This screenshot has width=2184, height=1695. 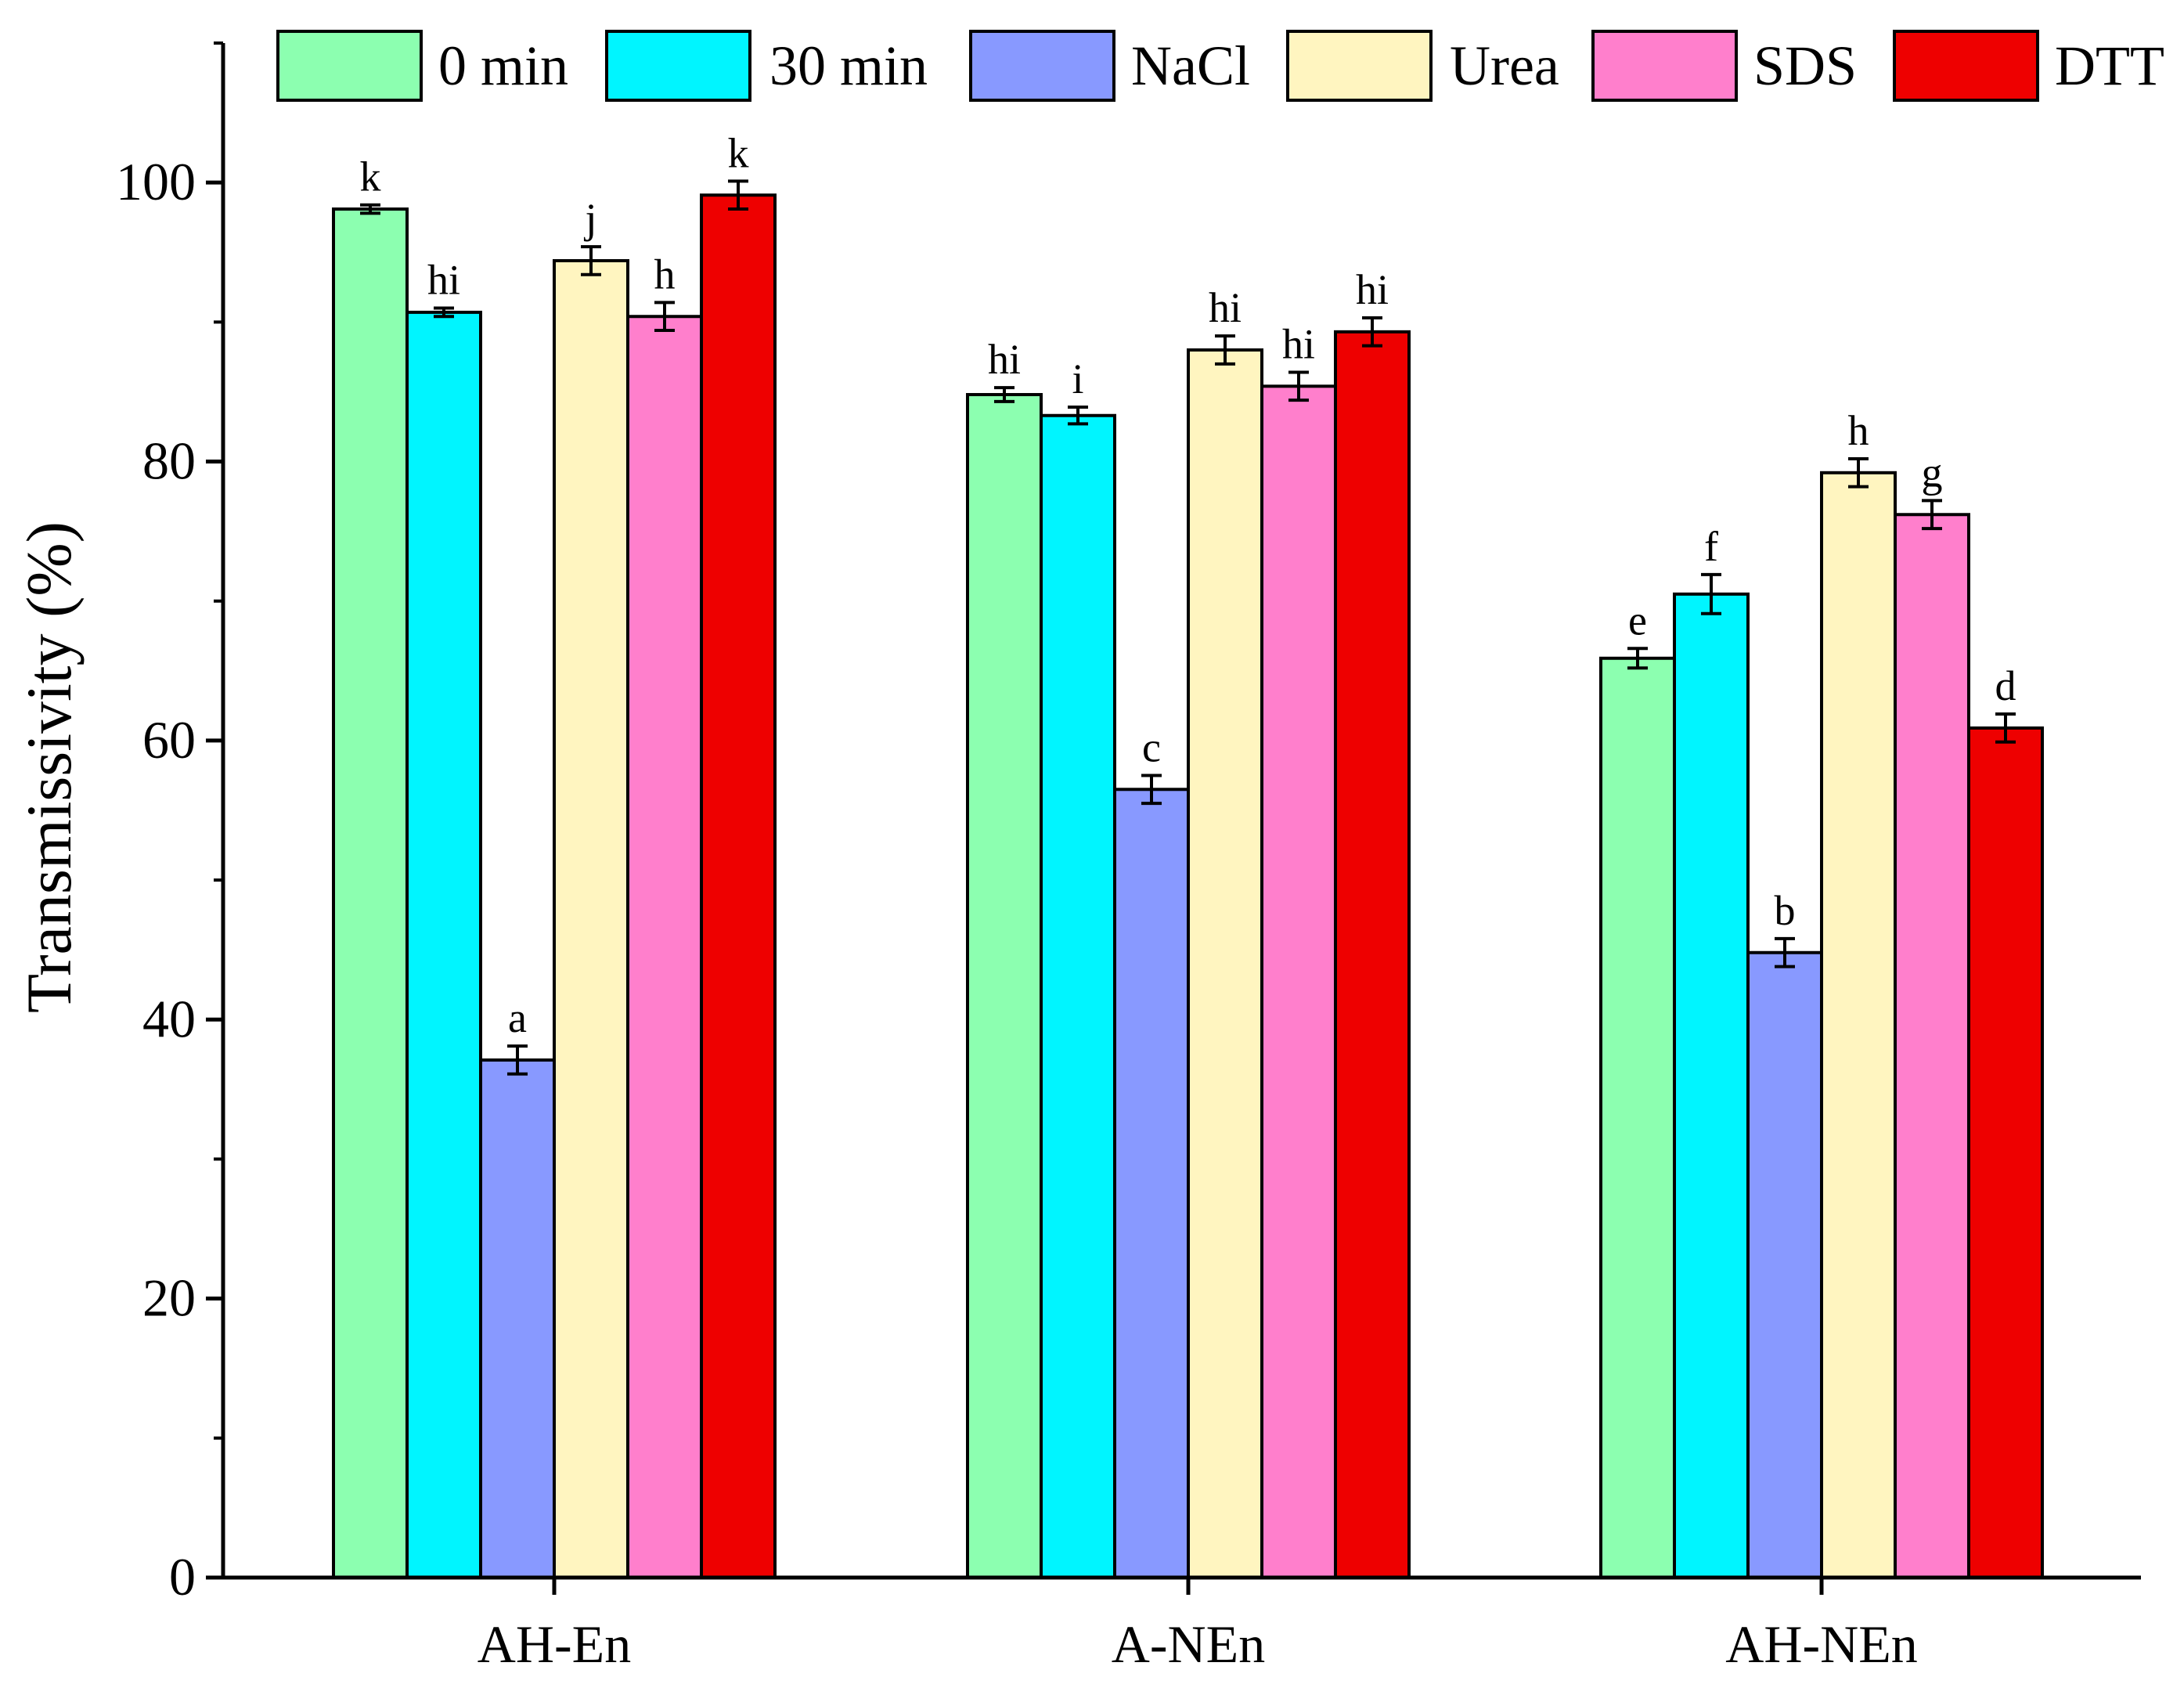 I want to click on y-tick-label: 40, so click(x=169, y=1018).